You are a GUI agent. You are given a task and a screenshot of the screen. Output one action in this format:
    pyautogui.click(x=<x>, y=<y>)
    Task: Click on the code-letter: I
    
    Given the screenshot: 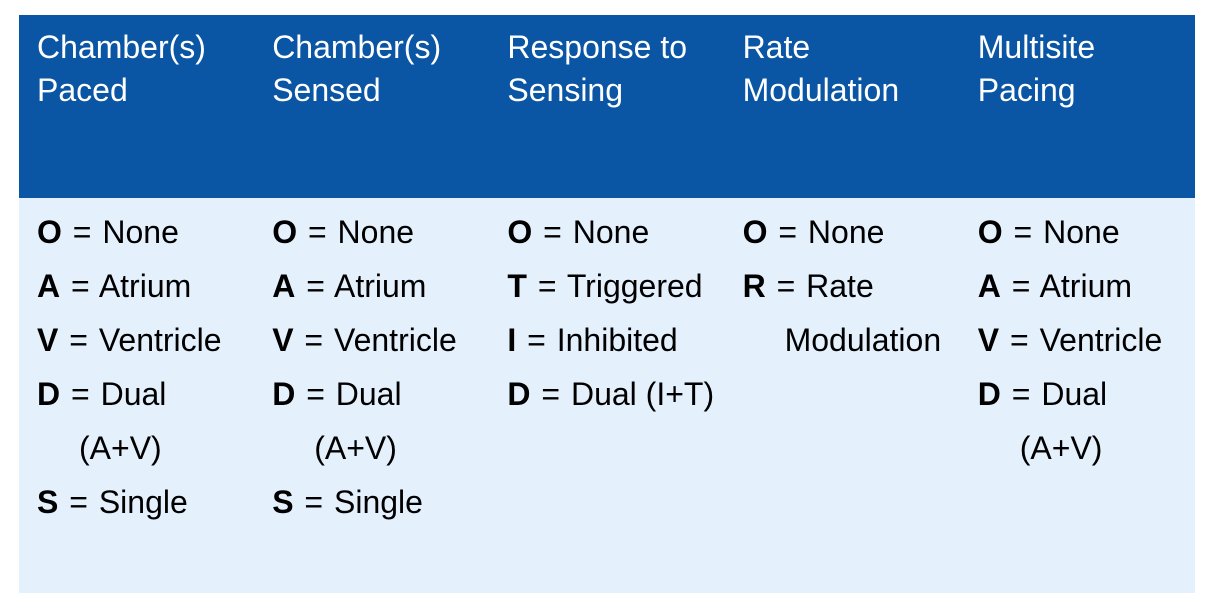 What is the action you would take?
    pyautogui.click(x=512, y=340)
    